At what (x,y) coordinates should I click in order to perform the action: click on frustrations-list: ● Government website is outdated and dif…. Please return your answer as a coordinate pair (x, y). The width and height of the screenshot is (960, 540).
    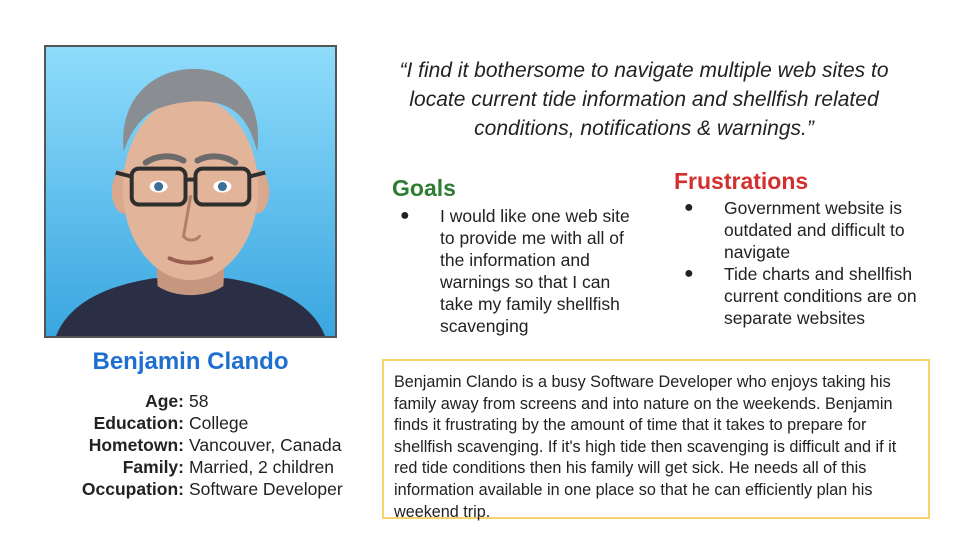
    Looking at the image, I should click on (809, 263).